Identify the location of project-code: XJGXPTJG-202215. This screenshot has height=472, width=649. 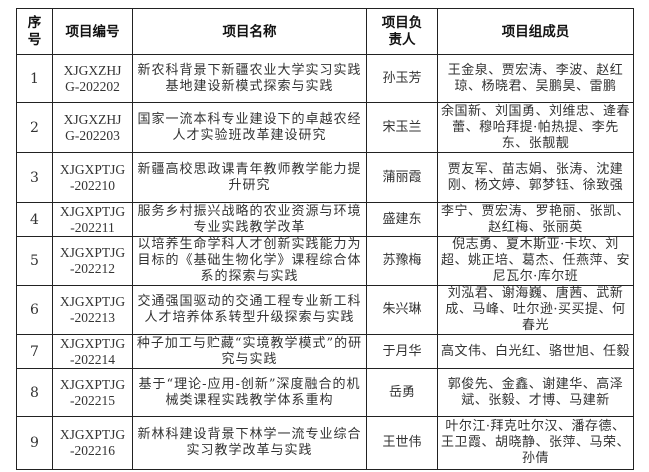
(92, 392).